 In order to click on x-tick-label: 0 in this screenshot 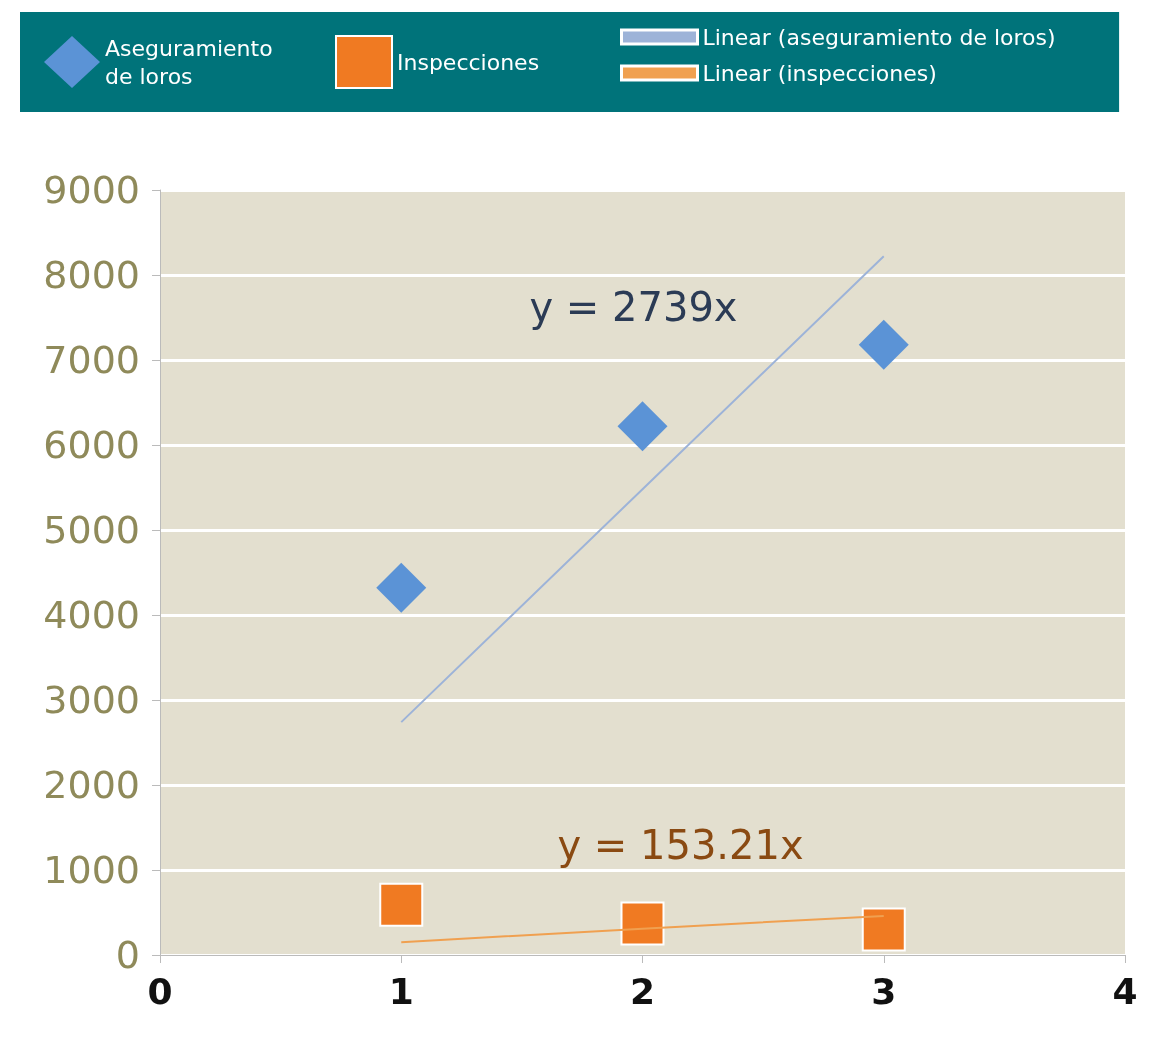, I will do `click(160, 991)`.